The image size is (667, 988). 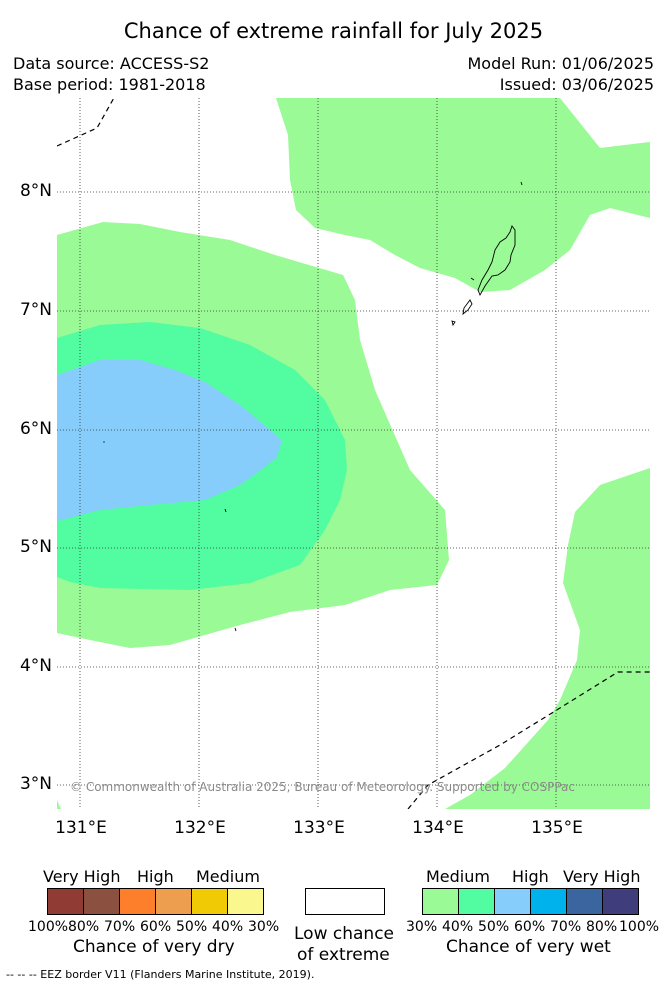 I want to click on wet-50-60-zone, so click(x=169, y=440).